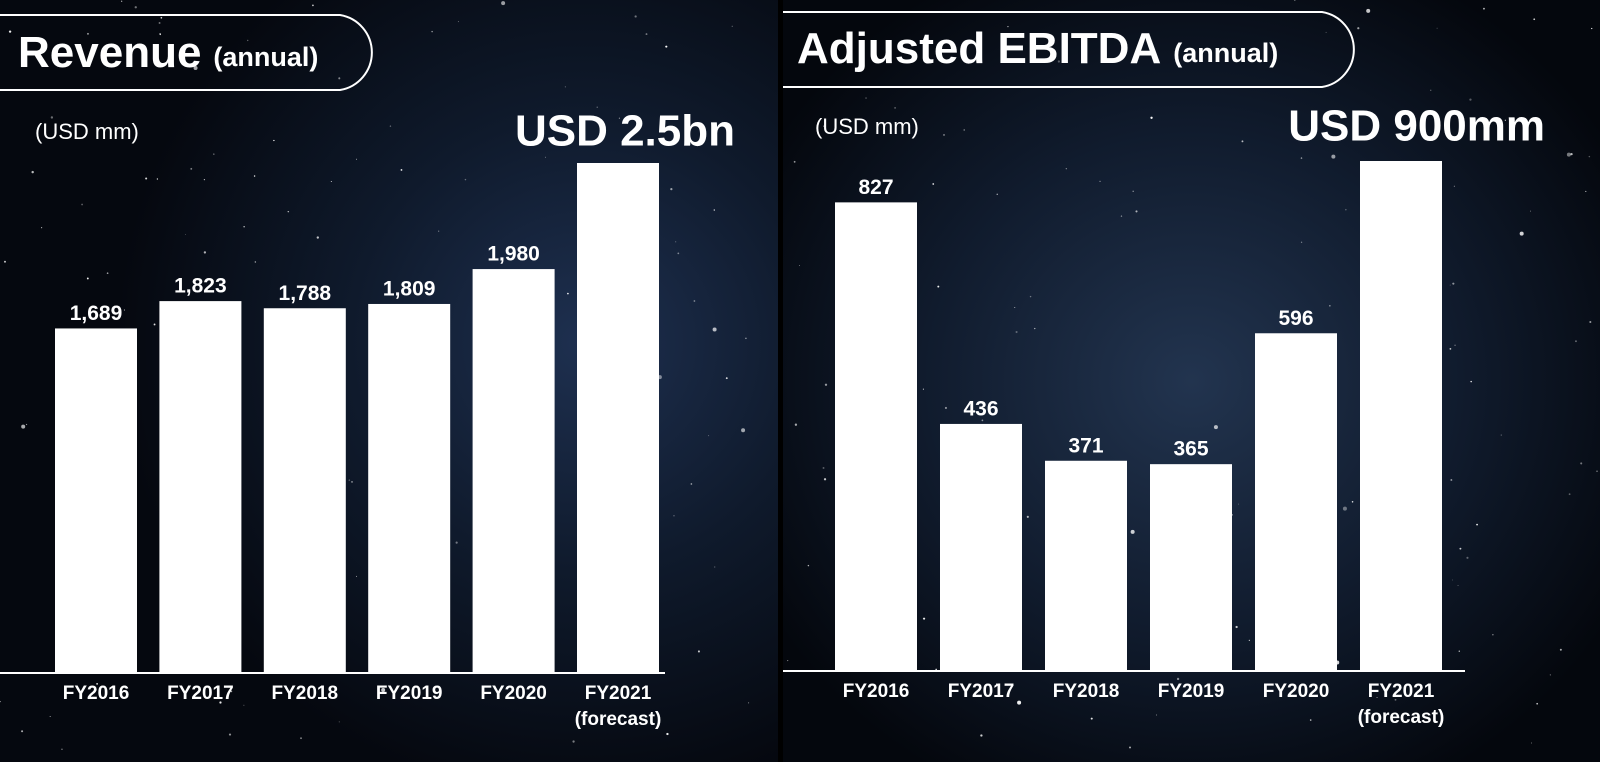  I want to click on value-label: 365, so click(1190, 449).